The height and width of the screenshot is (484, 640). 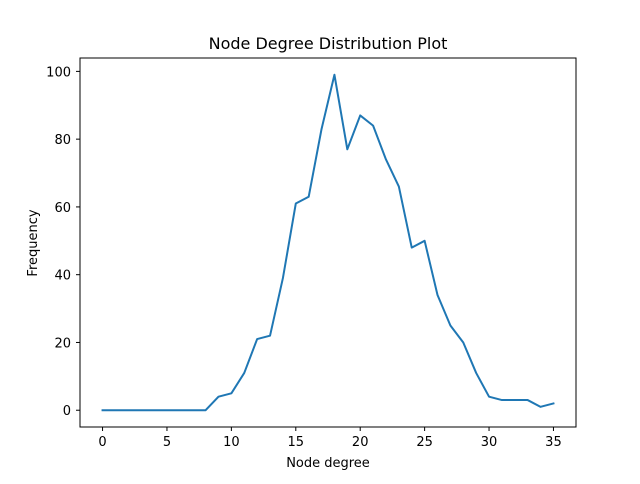 I want to click on x-tick-label: 25, so click(x=424, y=442).